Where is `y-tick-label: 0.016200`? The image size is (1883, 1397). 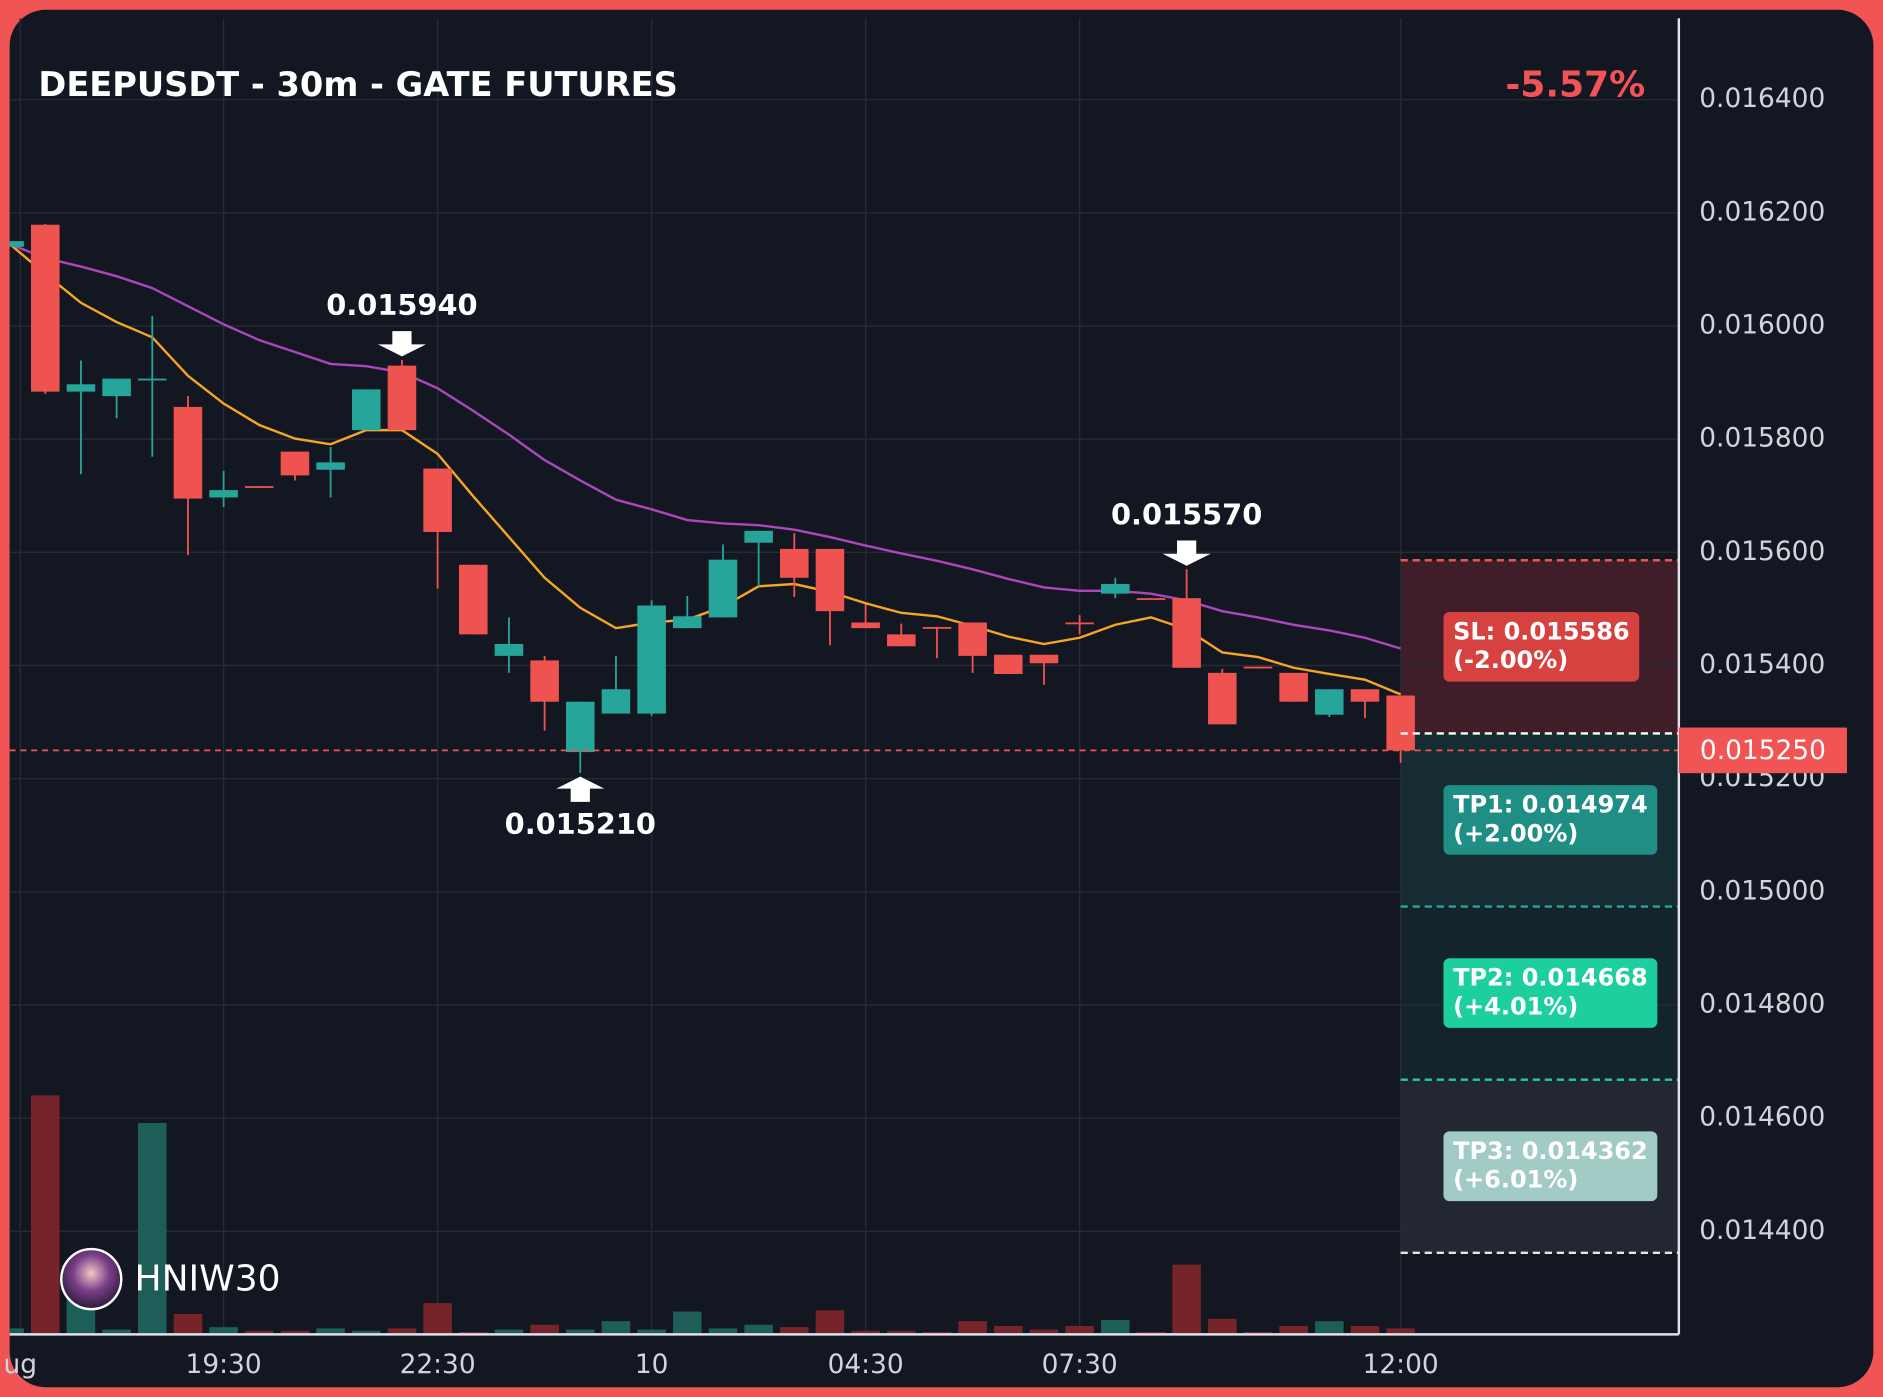 y-tick-label: 0.016200 is located at coordinates (1762, 211).